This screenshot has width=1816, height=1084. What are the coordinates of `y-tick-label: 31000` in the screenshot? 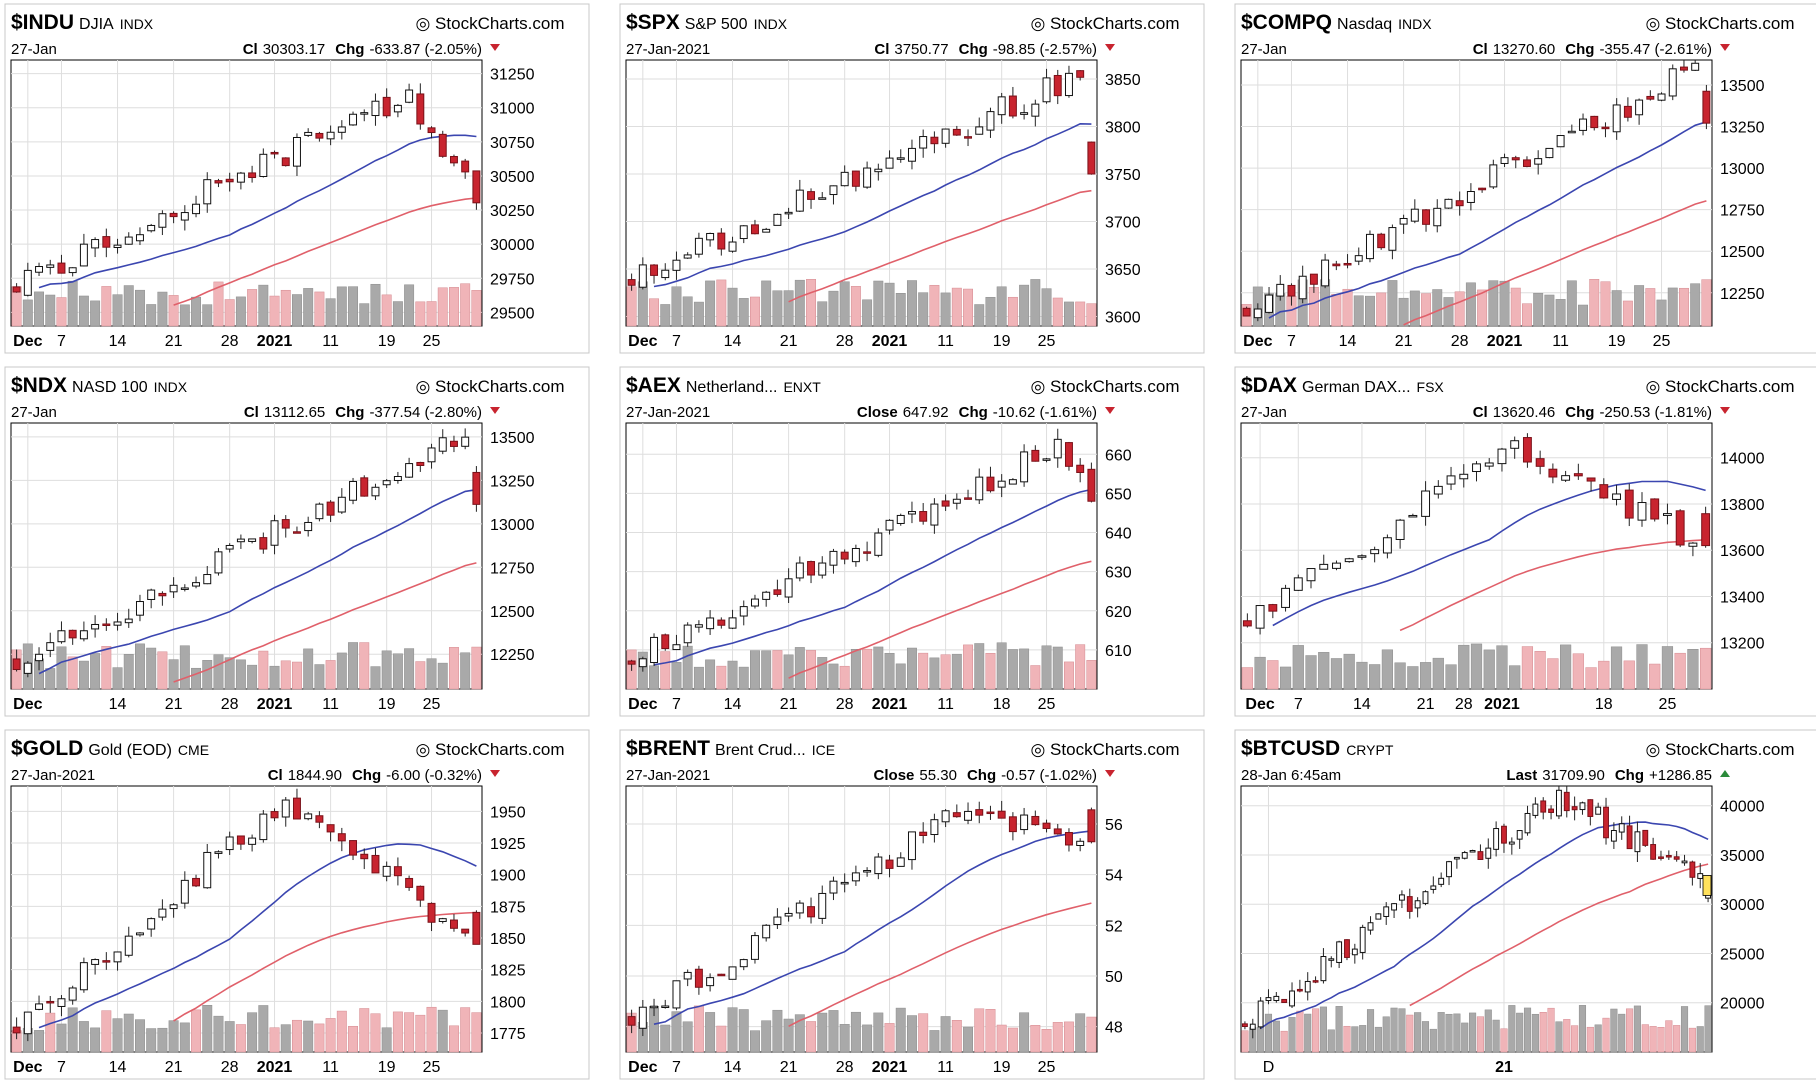 It's located at (512, 109).